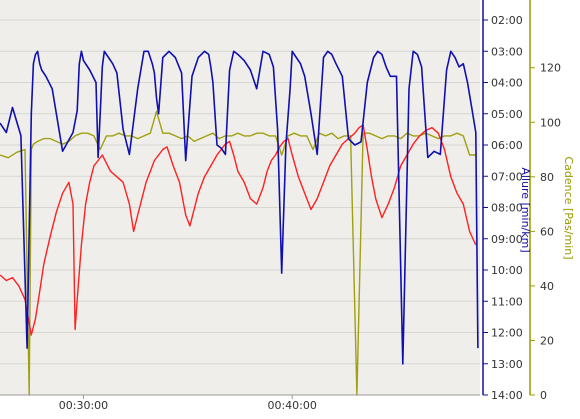 This screenshot has height=419, width=580. What do you see at coordinates (507, 208) in the screenshot?
I see `allure-tick-label: 08:00` at bounding box center [507, 208].